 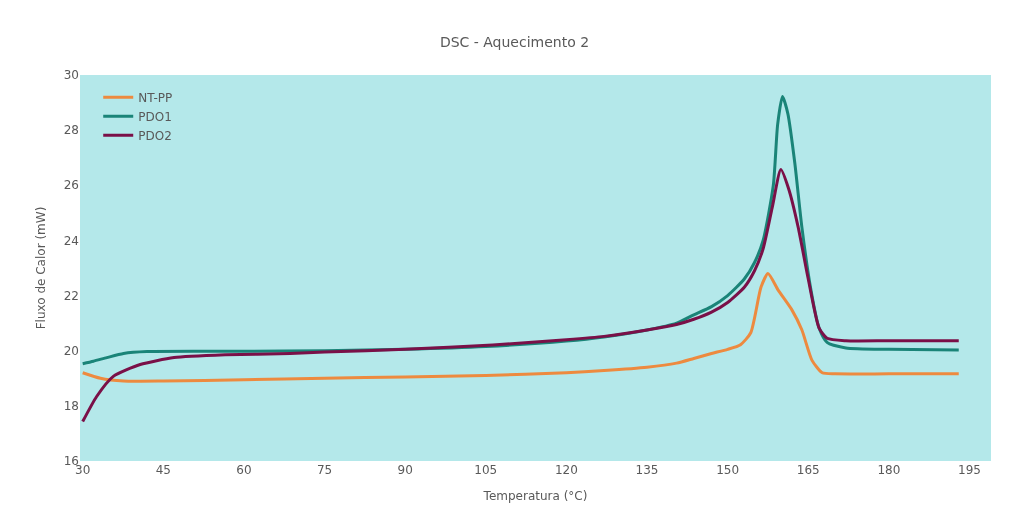 I want to click on legend-label: PDO2, so click(x=155, y=135).